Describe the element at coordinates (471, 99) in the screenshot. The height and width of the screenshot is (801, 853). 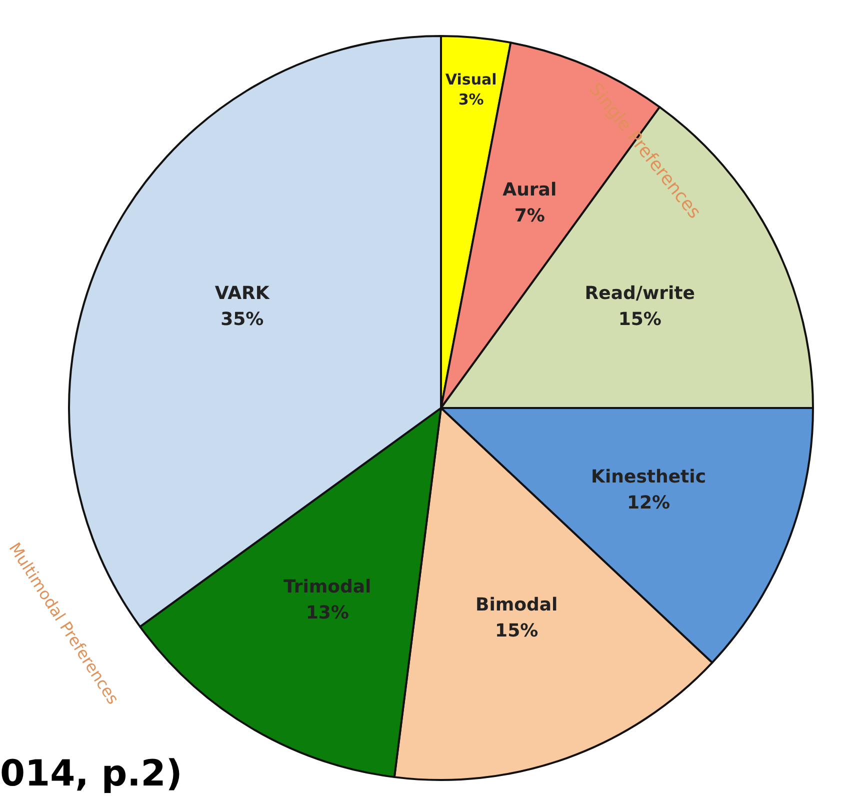
I see `data-label: 3%` at that location.